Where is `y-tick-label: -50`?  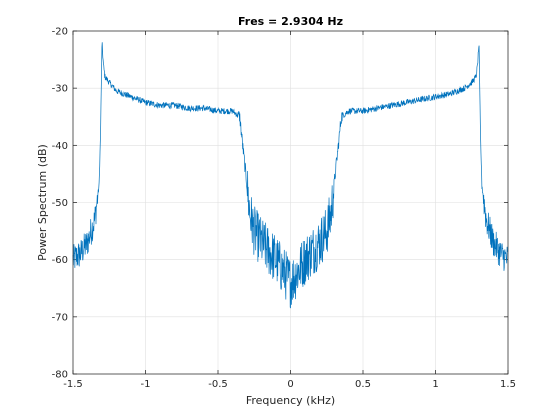 y-tick-label: -50 is located at coordinates (60, 203).